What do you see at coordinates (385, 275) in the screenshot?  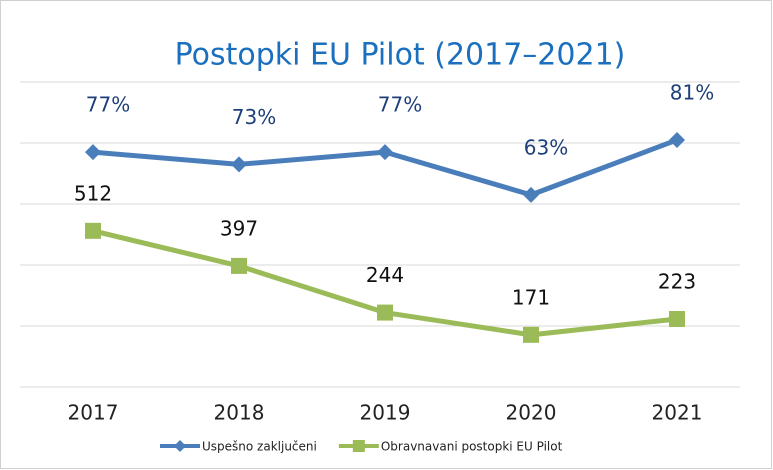 I see `data-label: 244` at bounding box center [385, 275].